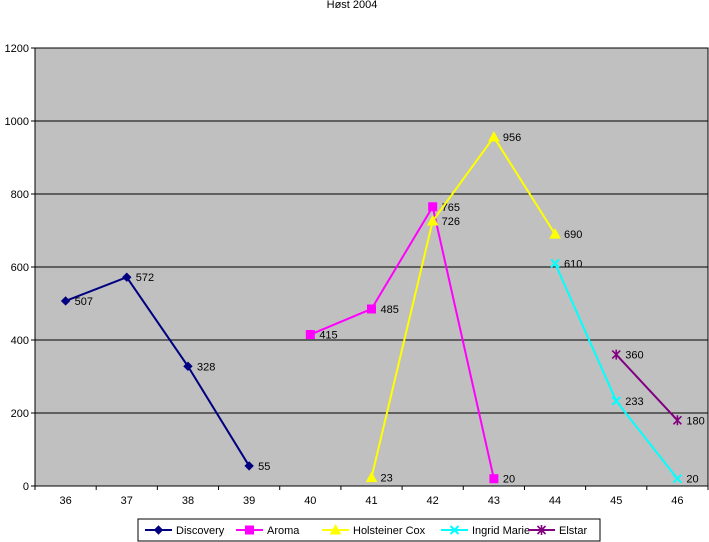 This screenshot has width=709, height=542. I want to click on legend-item-ingrid-marie: Ingrid Marie, so click(485, 531).